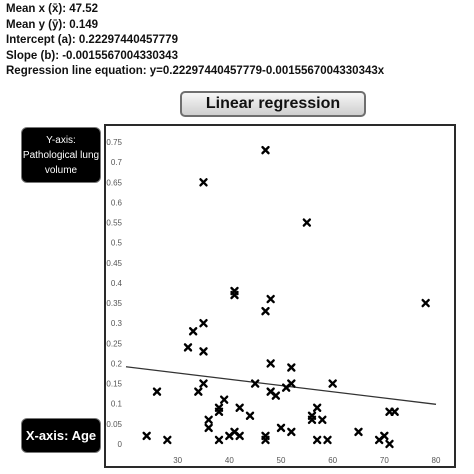  What do you see at coordinates (114, 343) in the screenshot?
I see `y-tick-label: 0.25` at bounding box center [114, 343].